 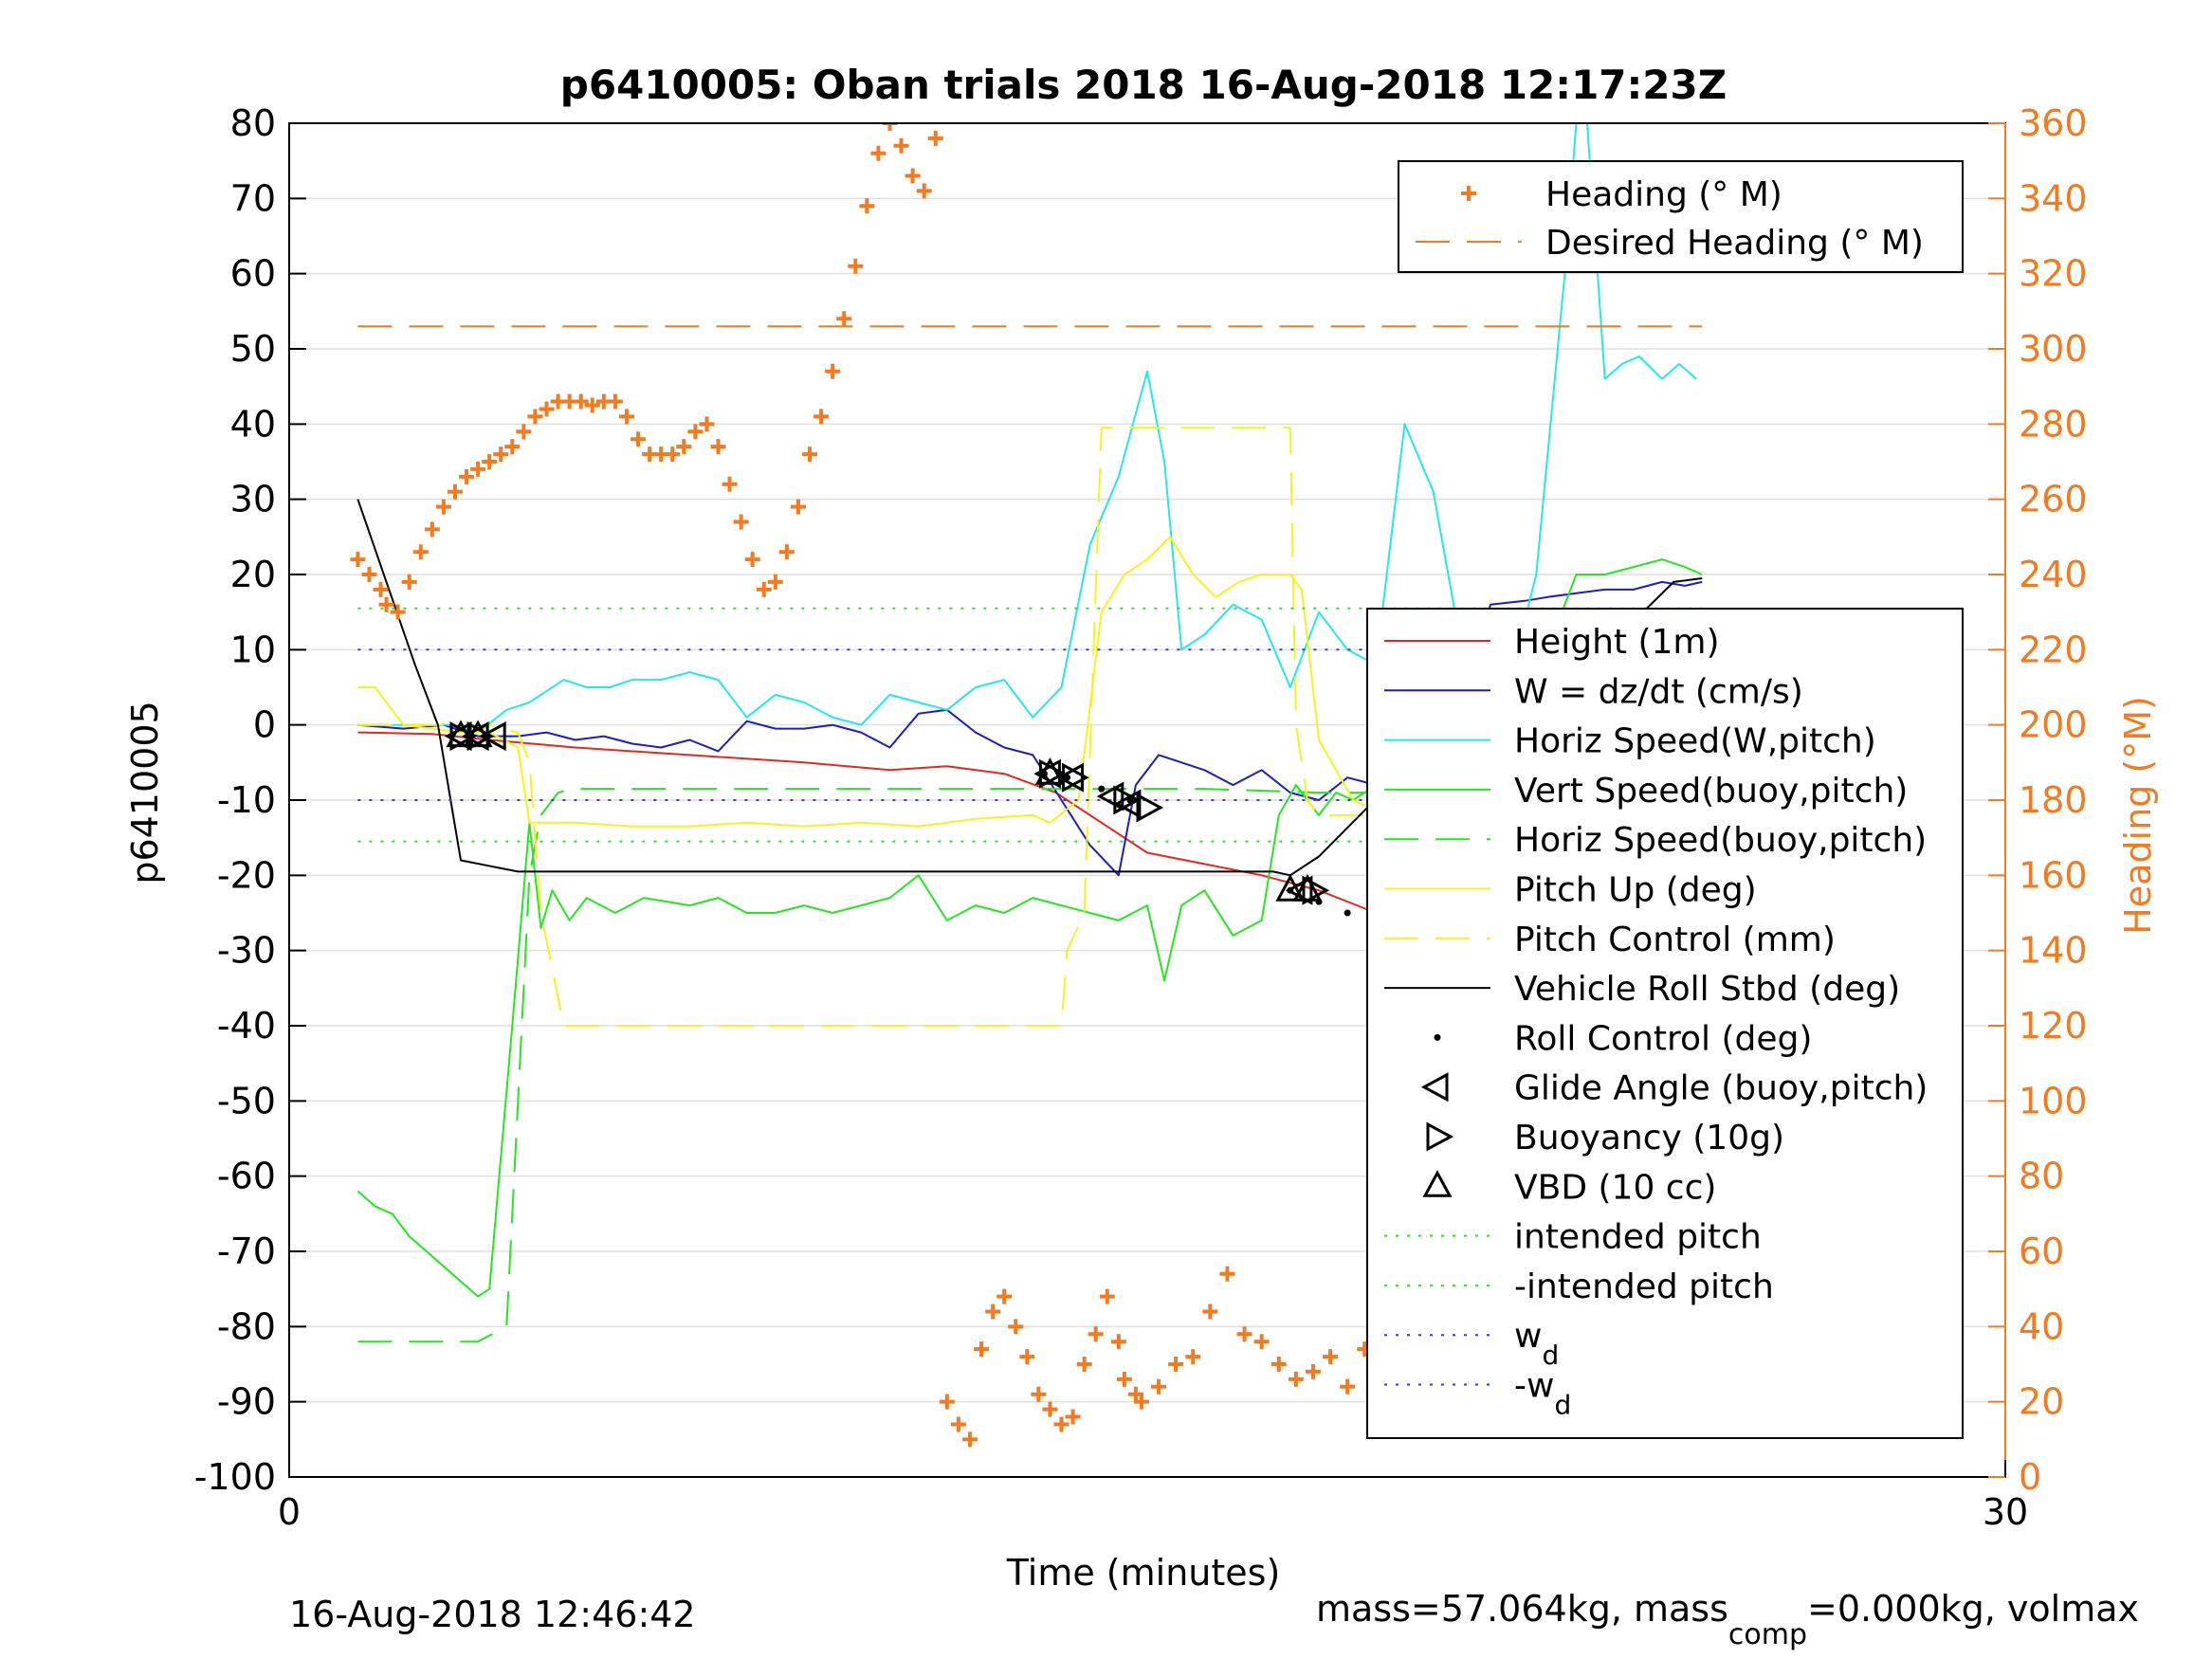 I want to click on legend-label: wd, so click(x=1536, y=1344).